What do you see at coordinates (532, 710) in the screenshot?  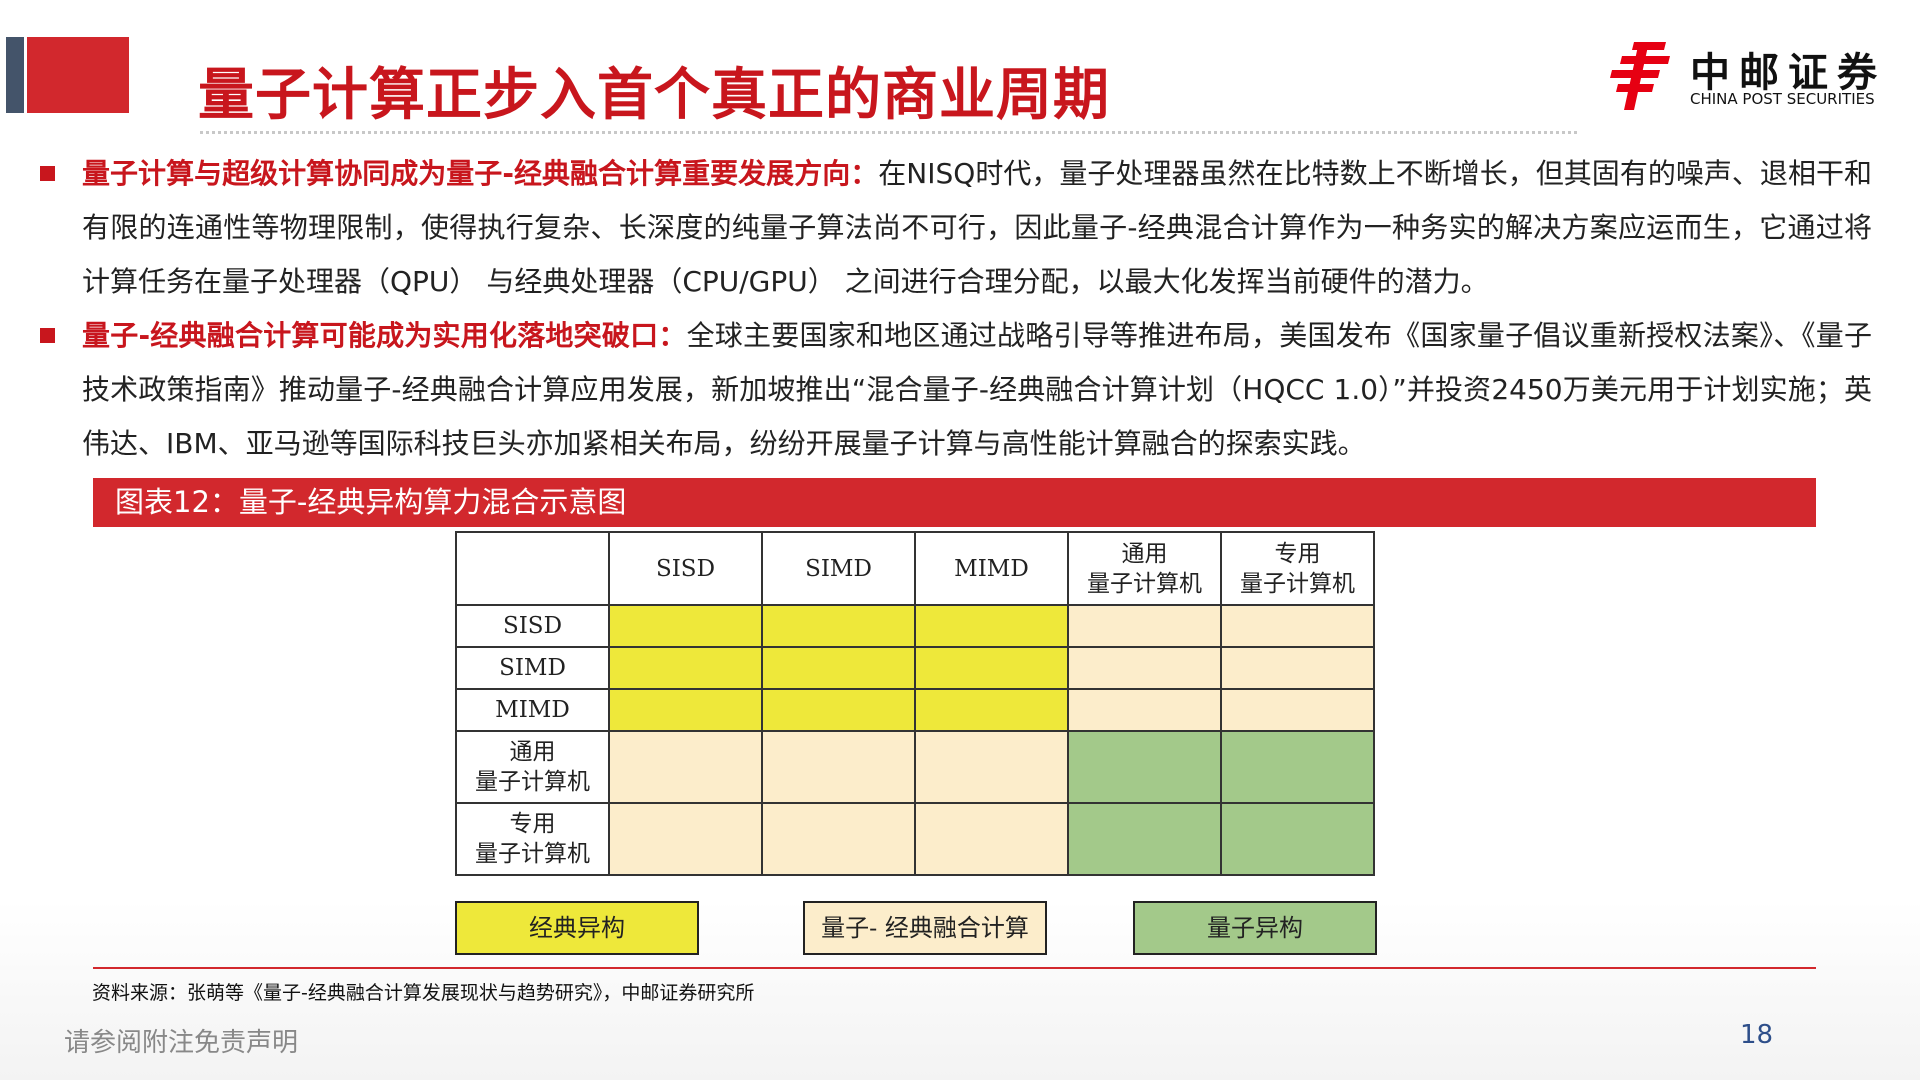 I see `row-header: MIMD` at bounding box center [532, 710].